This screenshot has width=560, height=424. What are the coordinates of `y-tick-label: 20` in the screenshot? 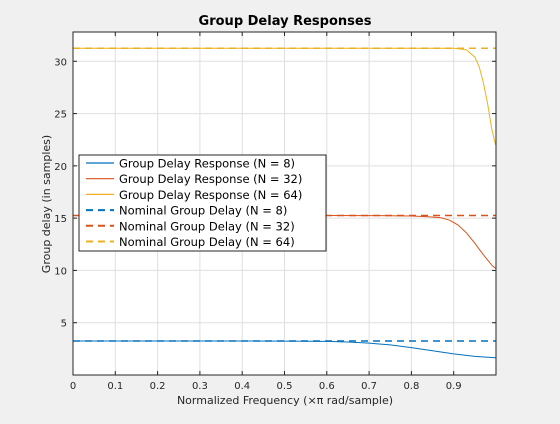 It's located at (60, 167).